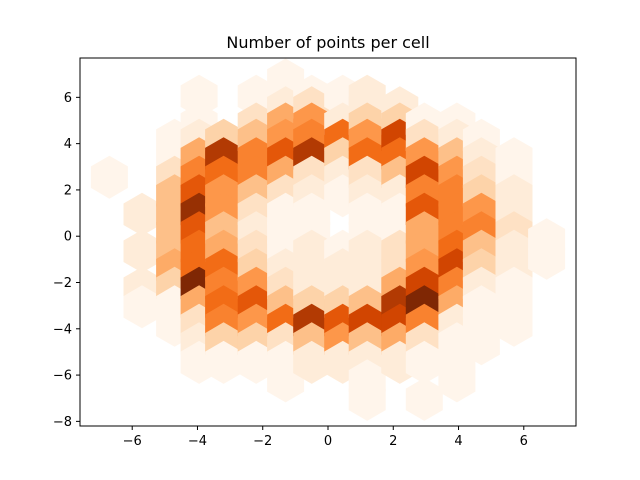  Describe the element at coordinates (132, 441) in the screenshot. I see `x-tick-label: −6` at that location.